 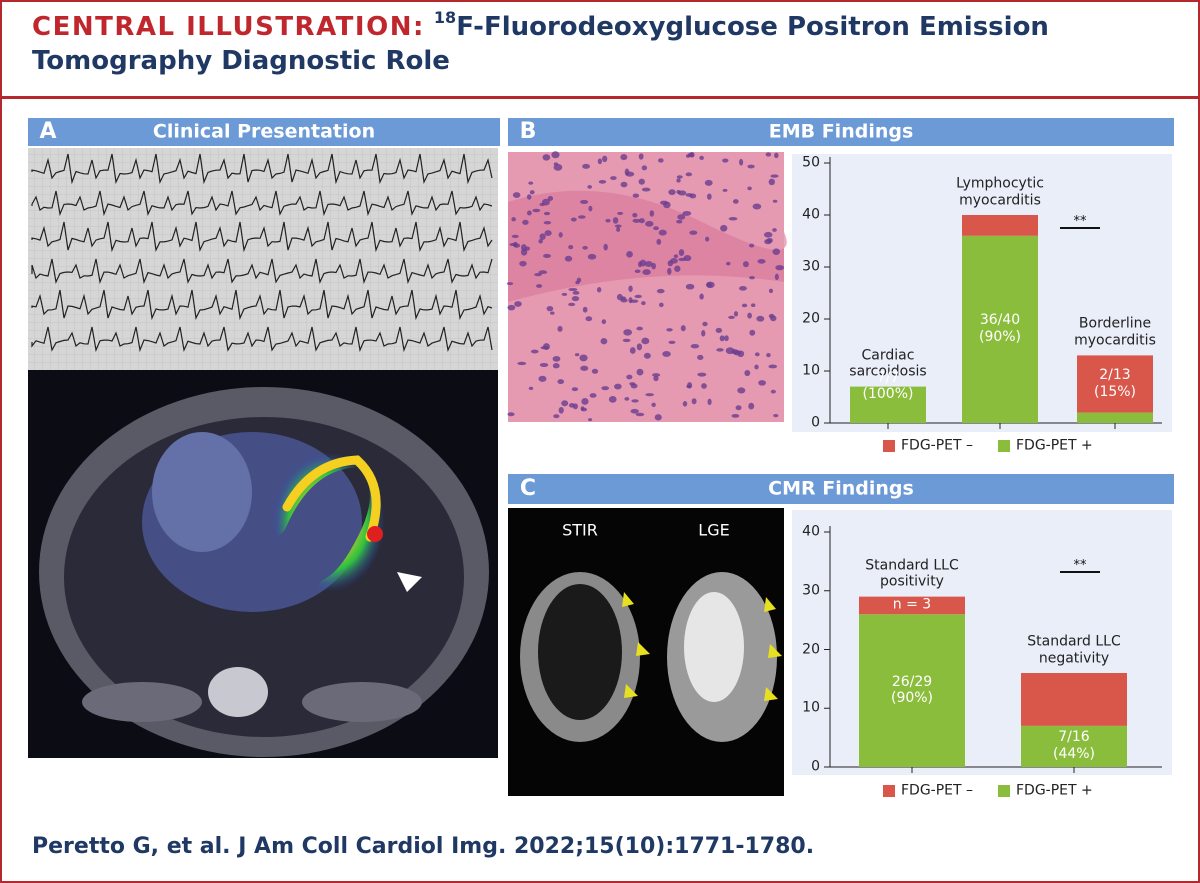 I want to click on panel-header, so click(x=264, y=132).